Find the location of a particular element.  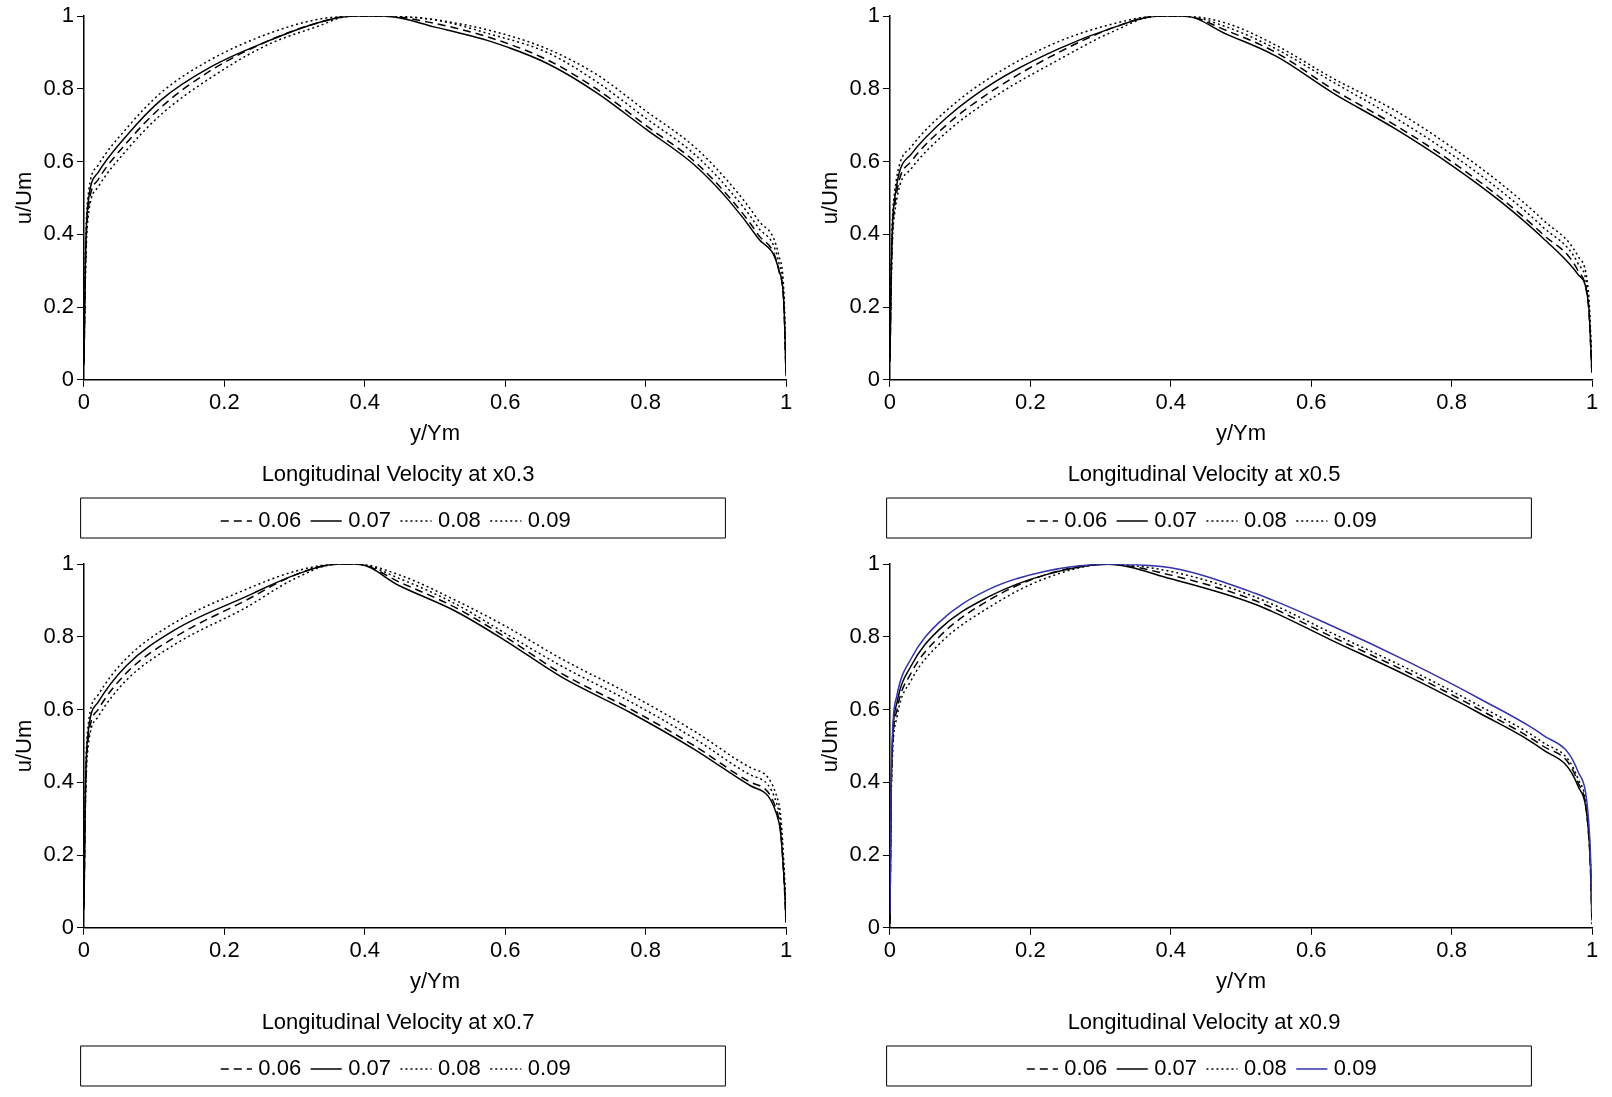

text: Longitudinal Velocity at x0.7 is located at coordinates (398, 1021).